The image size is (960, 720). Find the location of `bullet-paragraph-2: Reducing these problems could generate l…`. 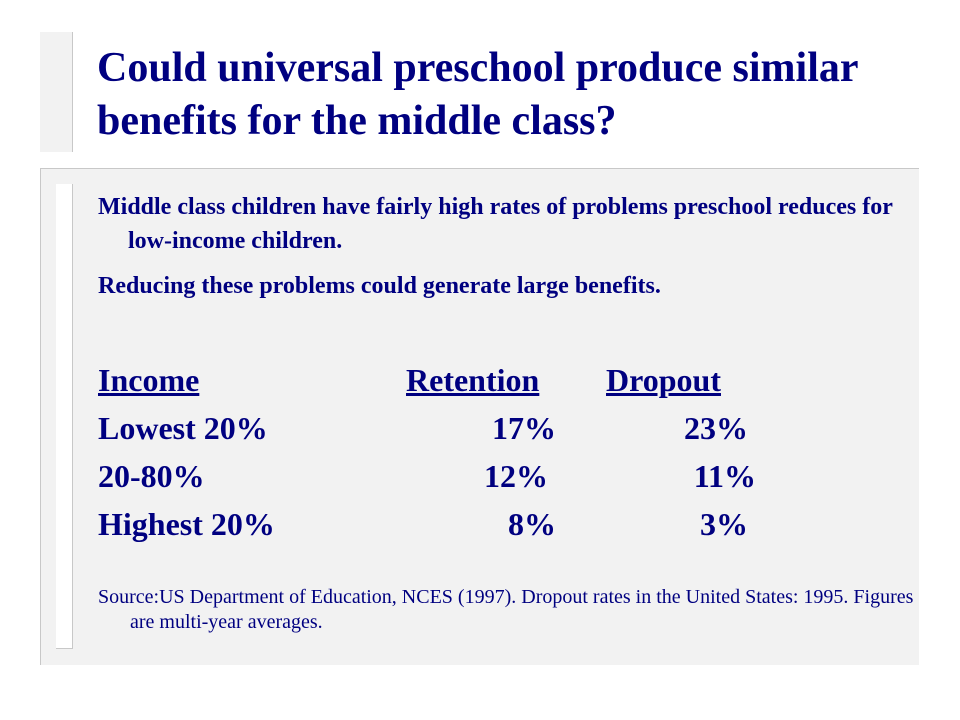

bullet-paragraph-2: Reducing these problems could generate l… is located at coordinates (379, 286).